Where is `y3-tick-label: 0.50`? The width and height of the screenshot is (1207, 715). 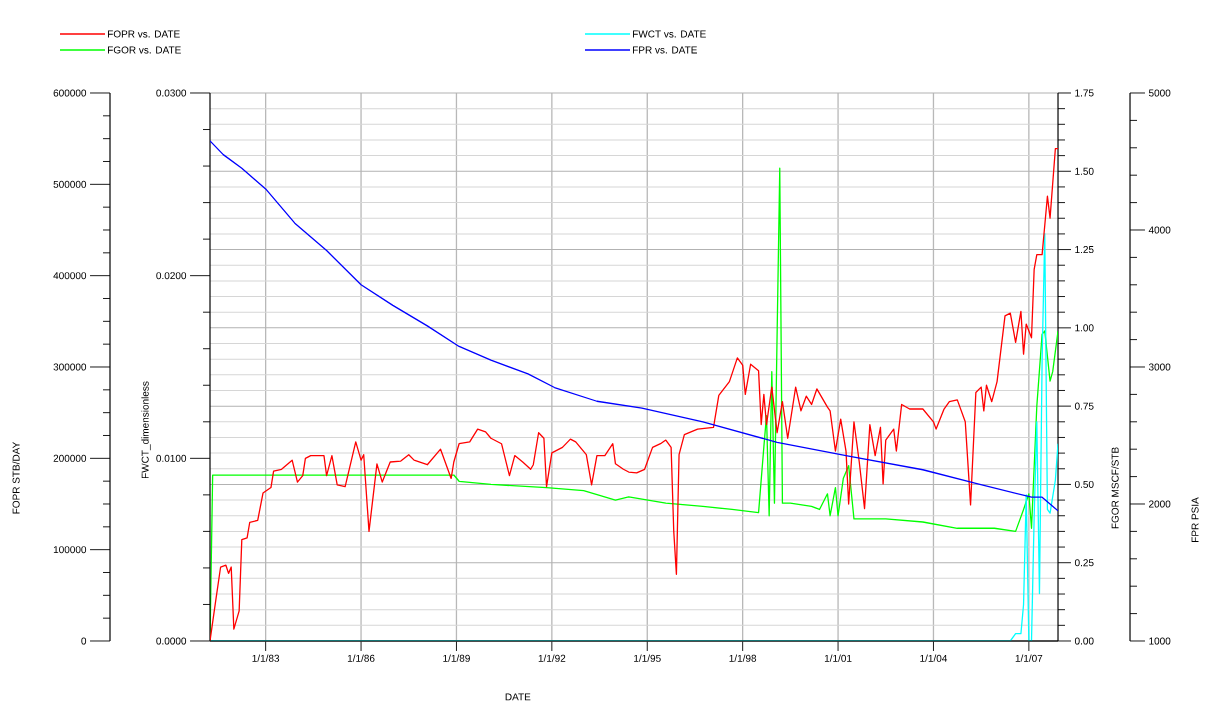
y3-tick-label: 0.50 is located at coordinates (1084, 484).